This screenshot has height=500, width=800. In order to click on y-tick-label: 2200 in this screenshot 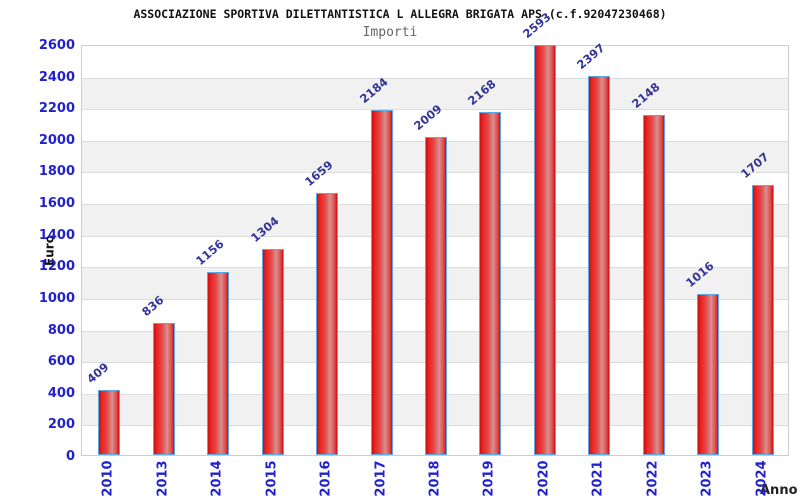, I will do `click(56, 109)`.